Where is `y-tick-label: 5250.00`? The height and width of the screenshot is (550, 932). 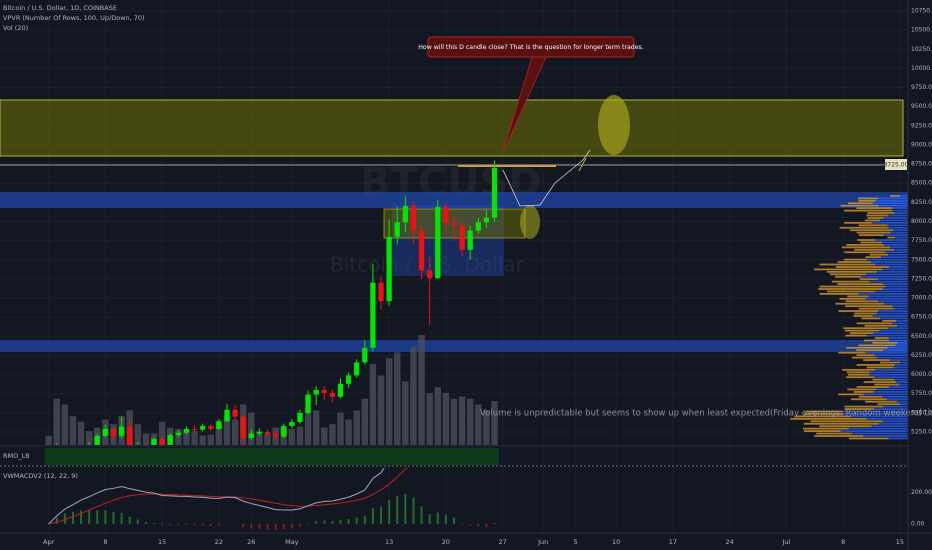
y-tick-label: 5250.00 is located at coordinates (921, 431).